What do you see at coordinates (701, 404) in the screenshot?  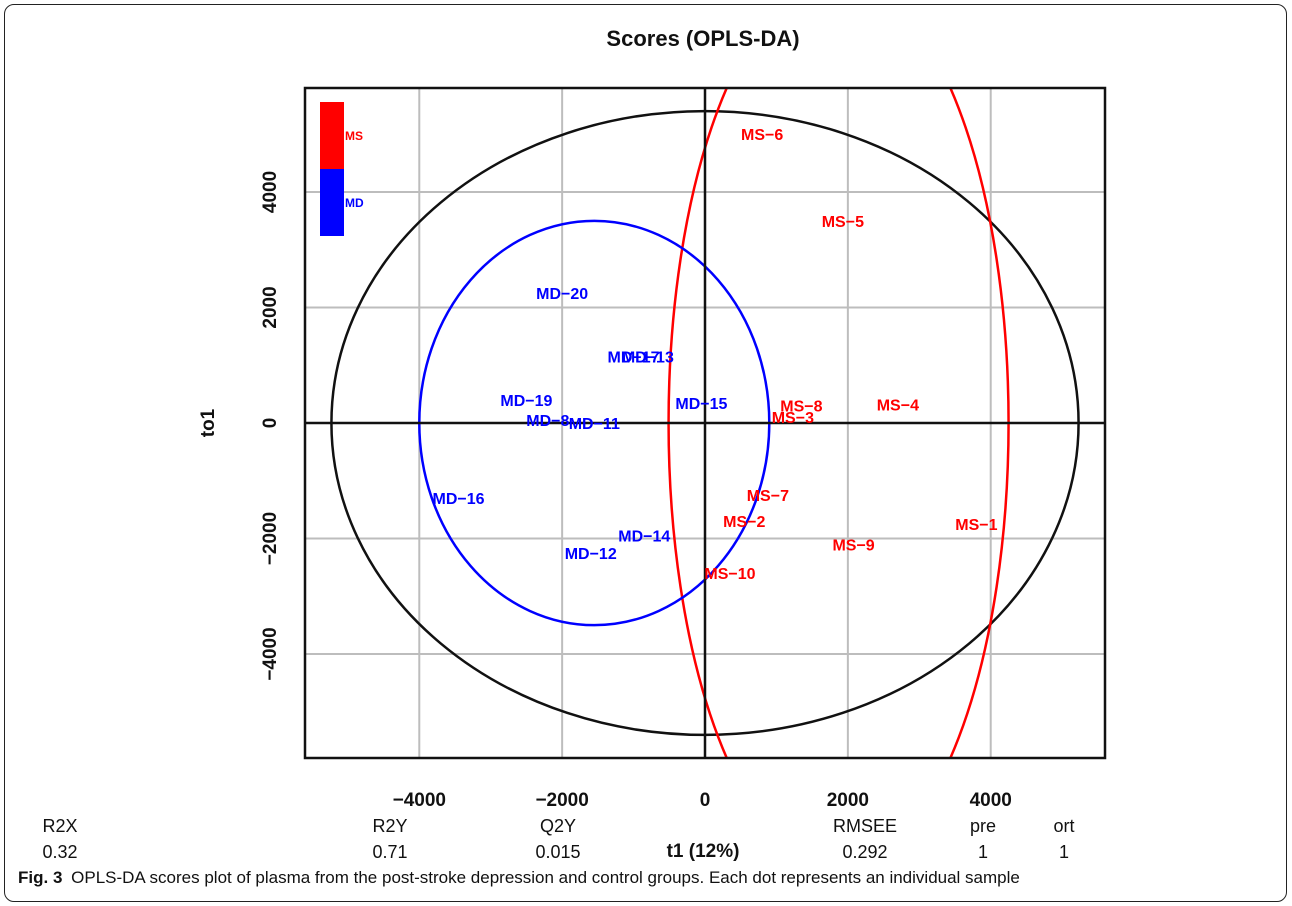 I see `point-label-md-4: MD−15` at bounding box center [701, 404].